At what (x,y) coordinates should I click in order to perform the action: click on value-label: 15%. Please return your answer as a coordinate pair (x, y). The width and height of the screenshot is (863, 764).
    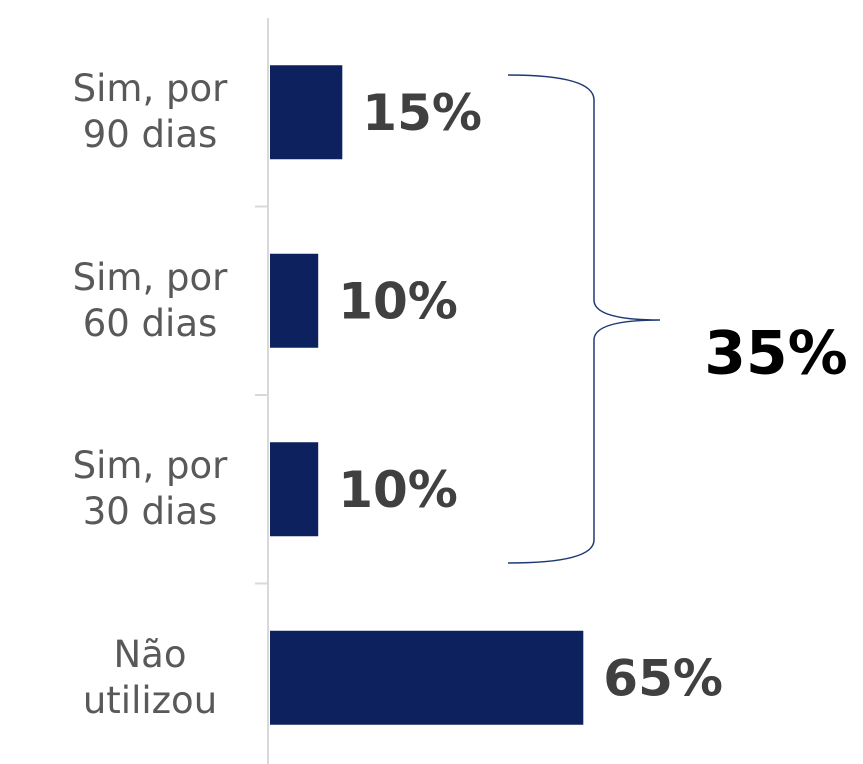
    Looking at the image, I should click on (422, 113).